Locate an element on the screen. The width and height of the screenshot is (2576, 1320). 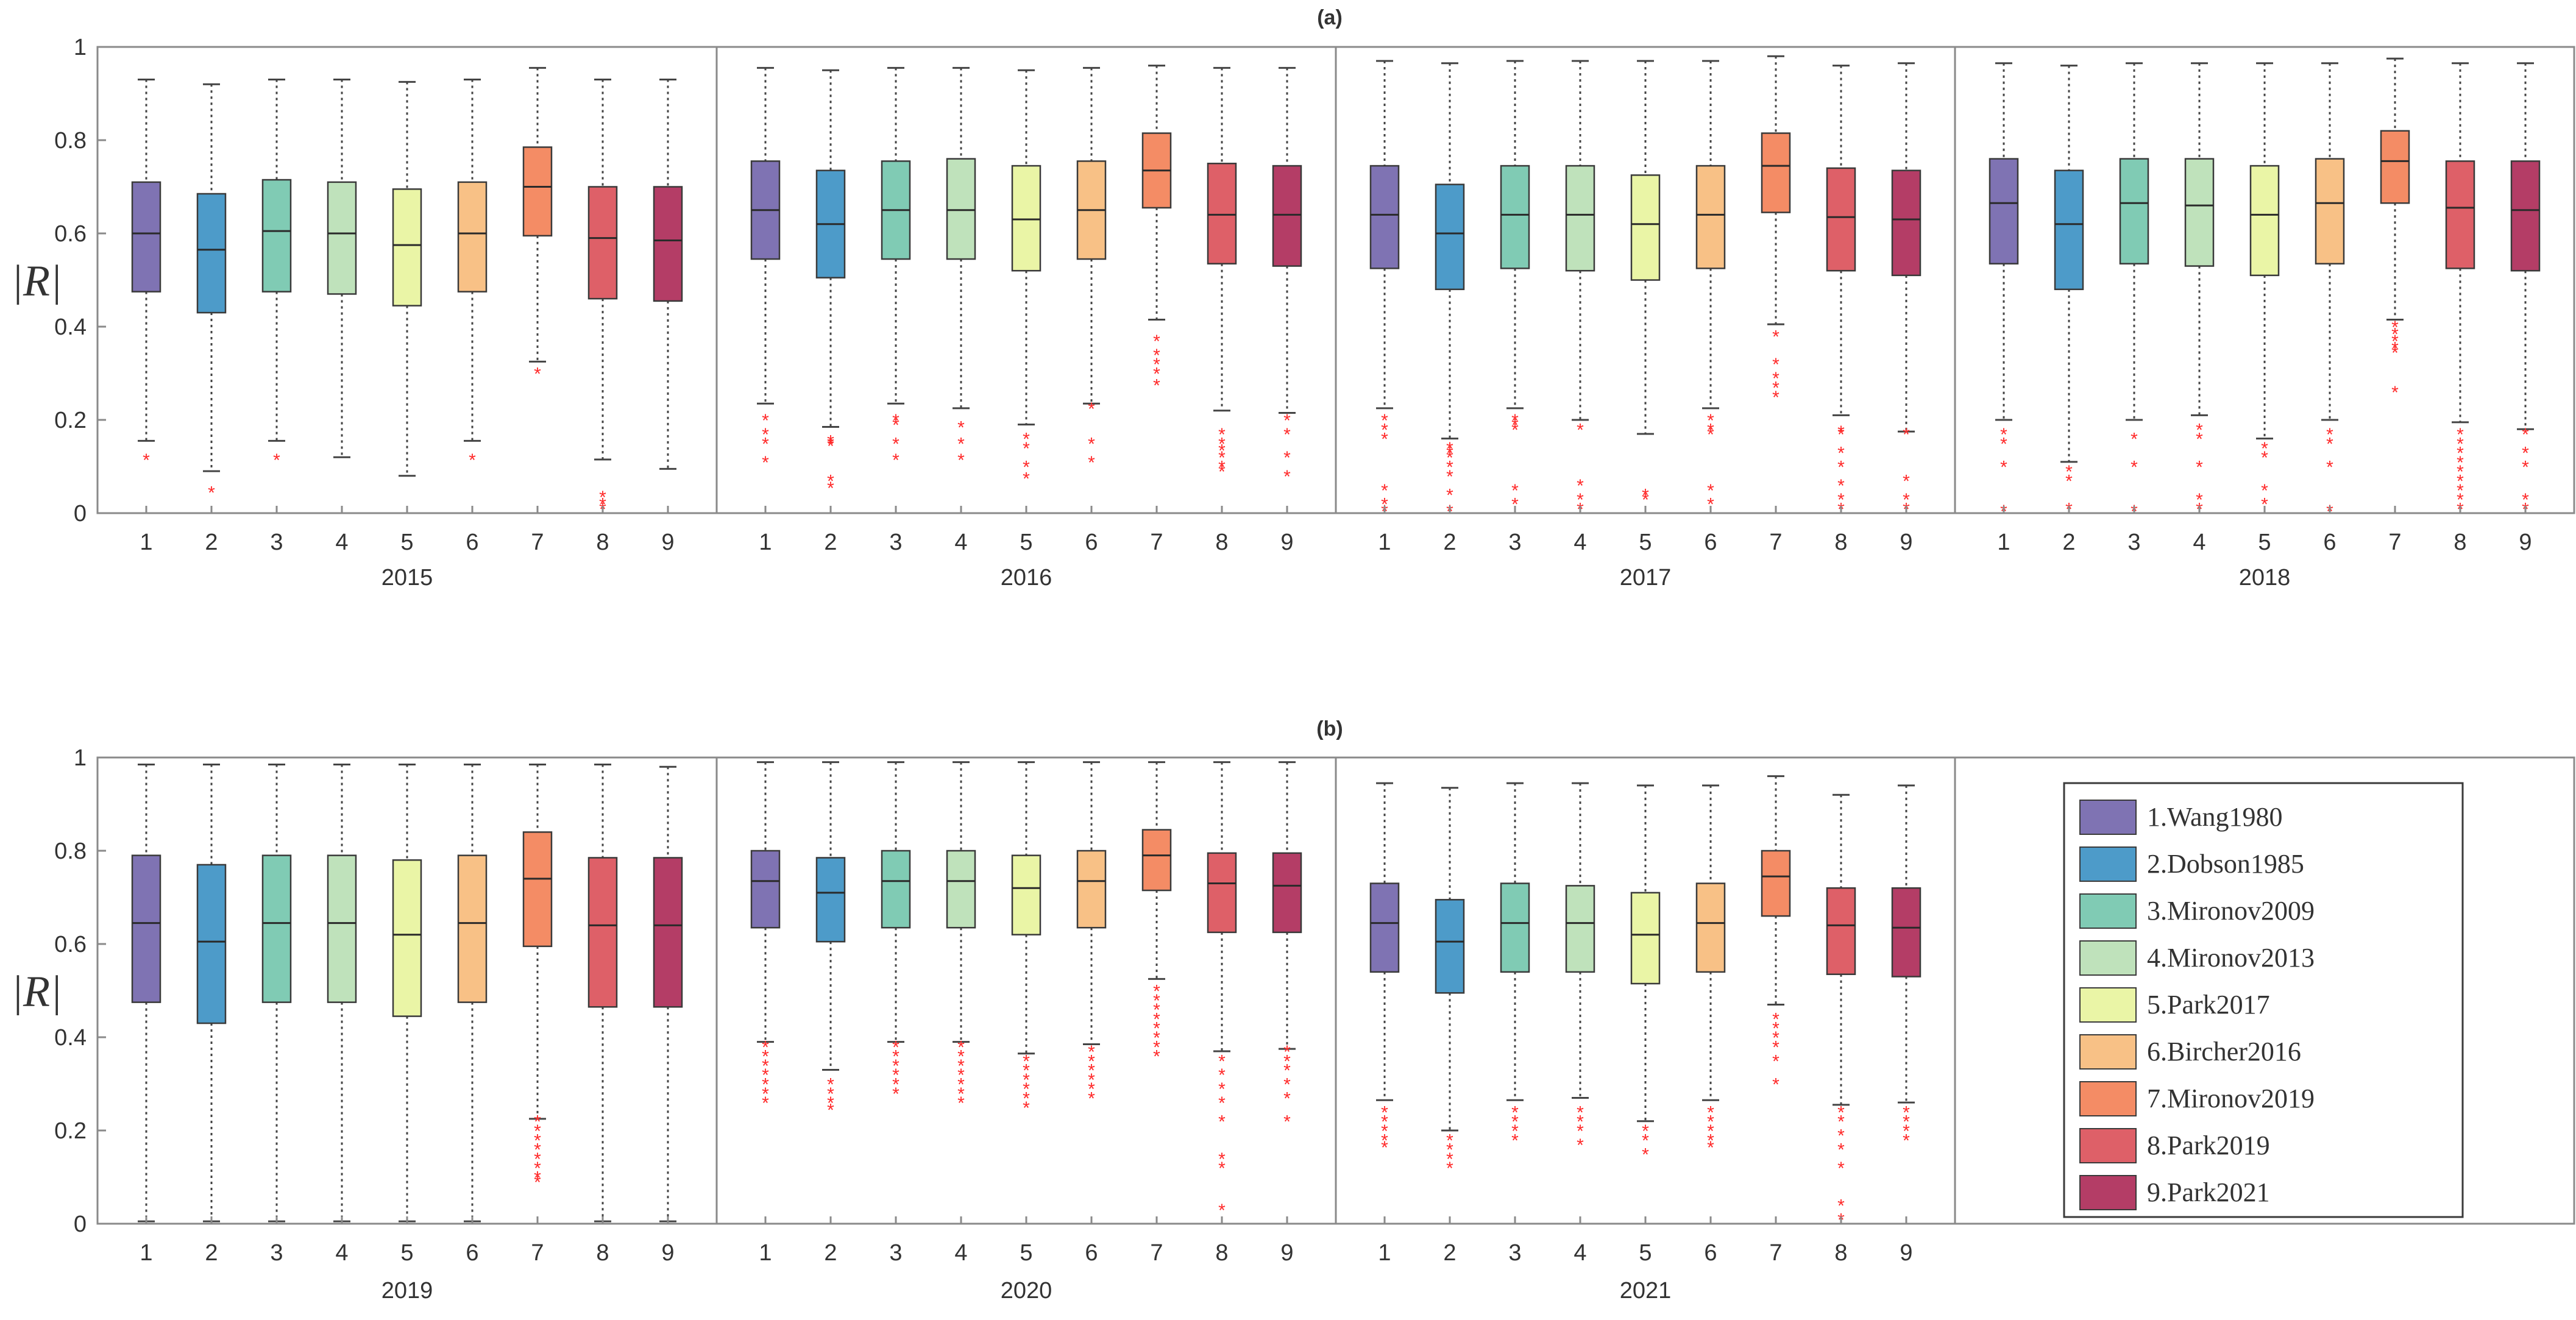
x-tick-label: 9 is located at coordinates (668, 542).